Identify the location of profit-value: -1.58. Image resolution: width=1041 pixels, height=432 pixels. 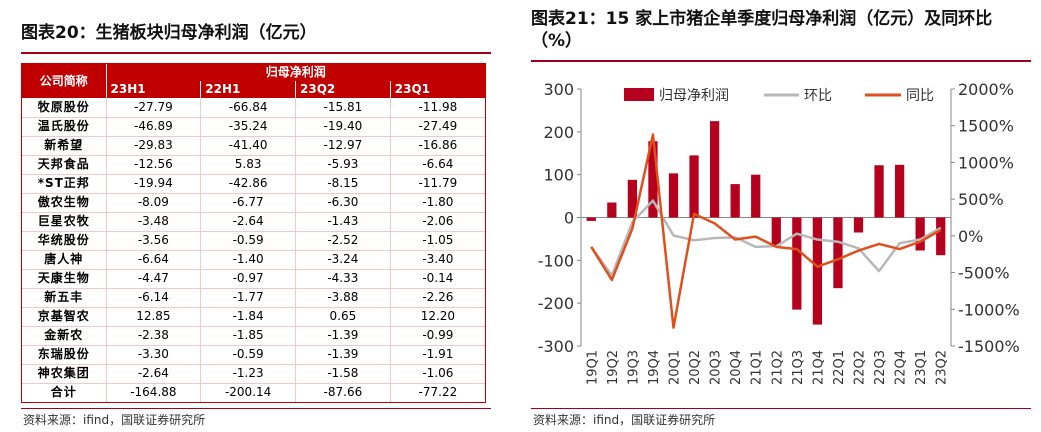
(343, 374).